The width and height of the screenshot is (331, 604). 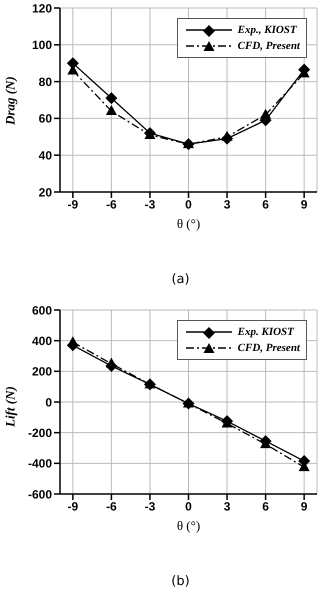 I want to click on y-tick-label: -600, so click(x=40, y=494).